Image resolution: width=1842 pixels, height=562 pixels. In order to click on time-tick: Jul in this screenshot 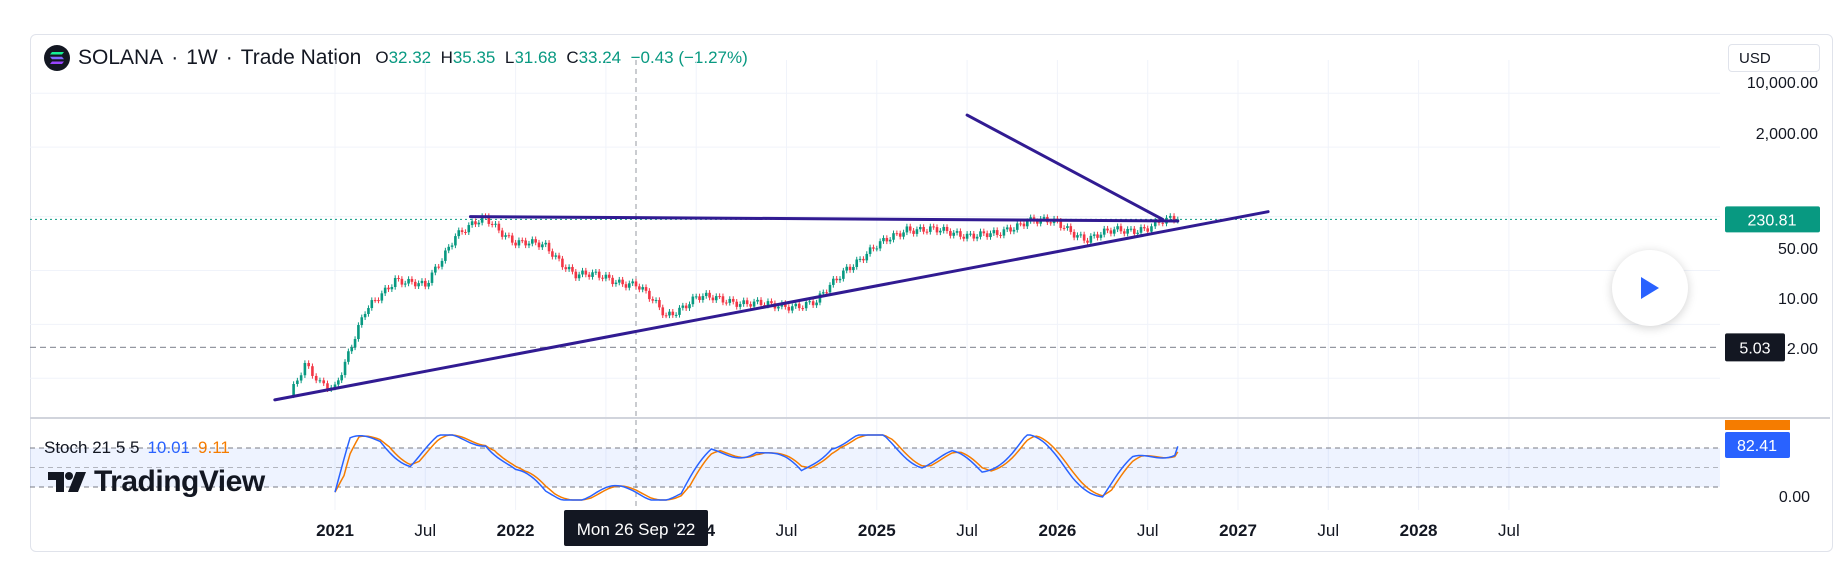, I will do `click(1509, 530)`.